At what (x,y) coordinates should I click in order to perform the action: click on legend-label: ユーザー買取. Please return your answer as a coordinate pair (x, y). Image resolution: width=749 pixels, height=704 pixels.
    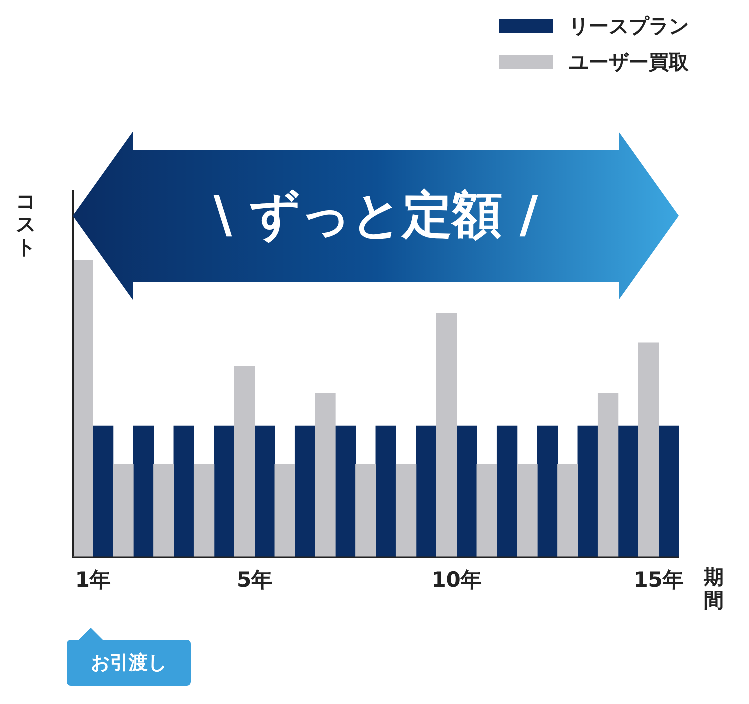
    Looking at the image, I should click on (629, 62).